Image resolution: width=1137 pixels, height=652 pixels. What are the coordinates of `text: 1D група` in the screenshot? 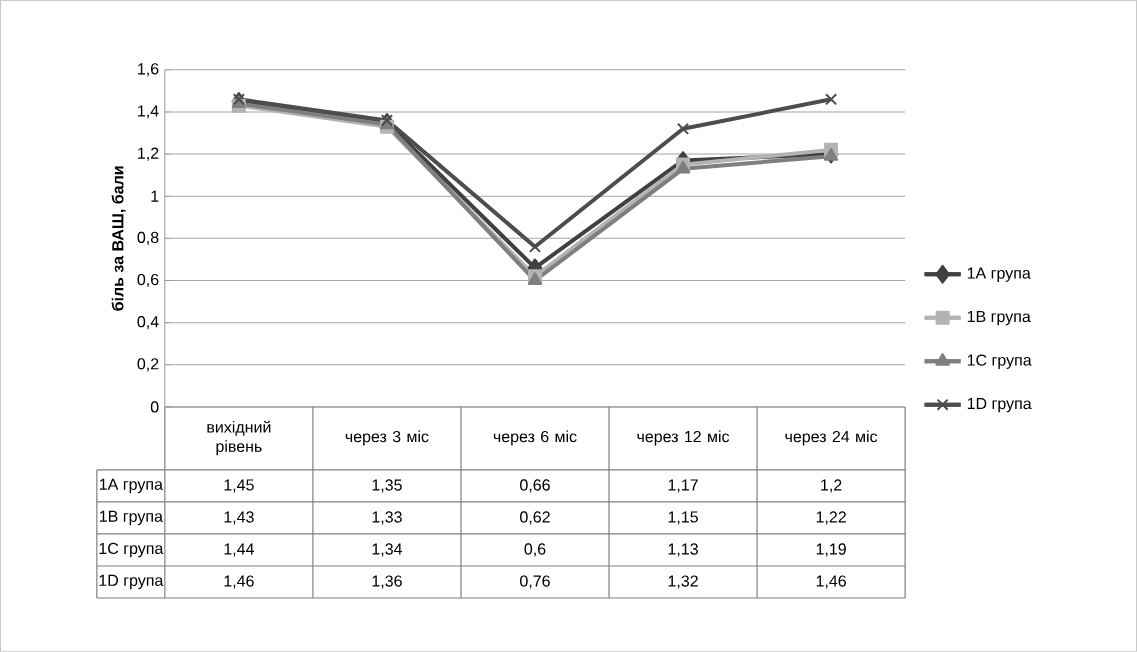 It's located at (131, 582).